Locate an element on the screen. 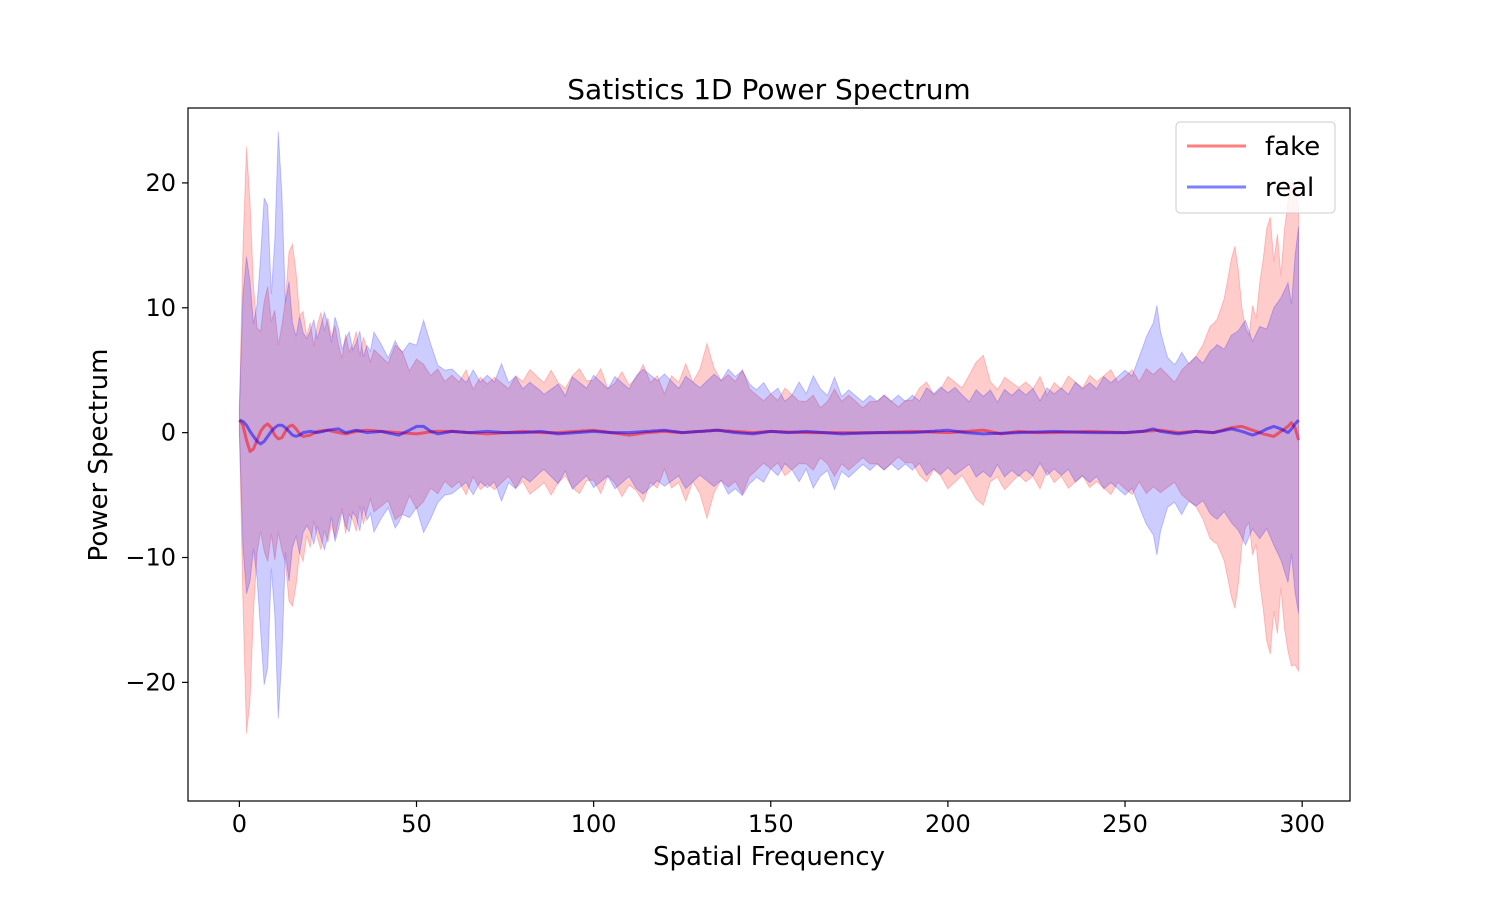  x-tick-label: 300 is located at coordinates (1302, 824).